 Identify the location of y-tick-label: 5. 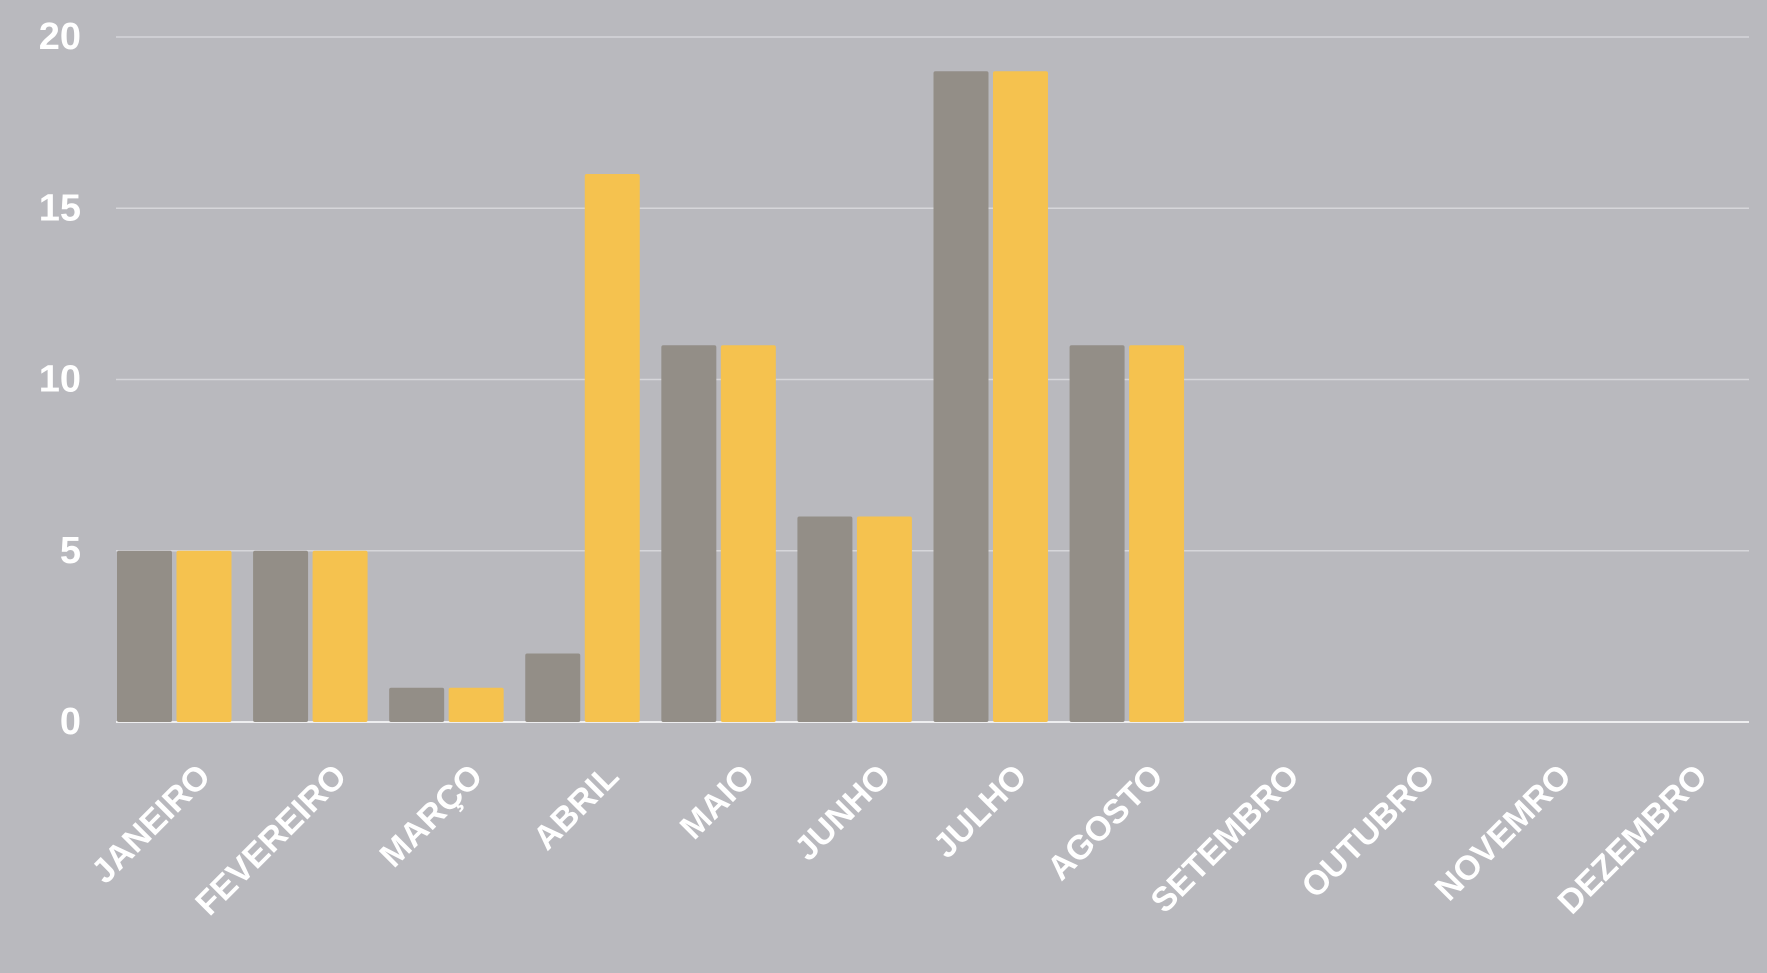
(70, 551).